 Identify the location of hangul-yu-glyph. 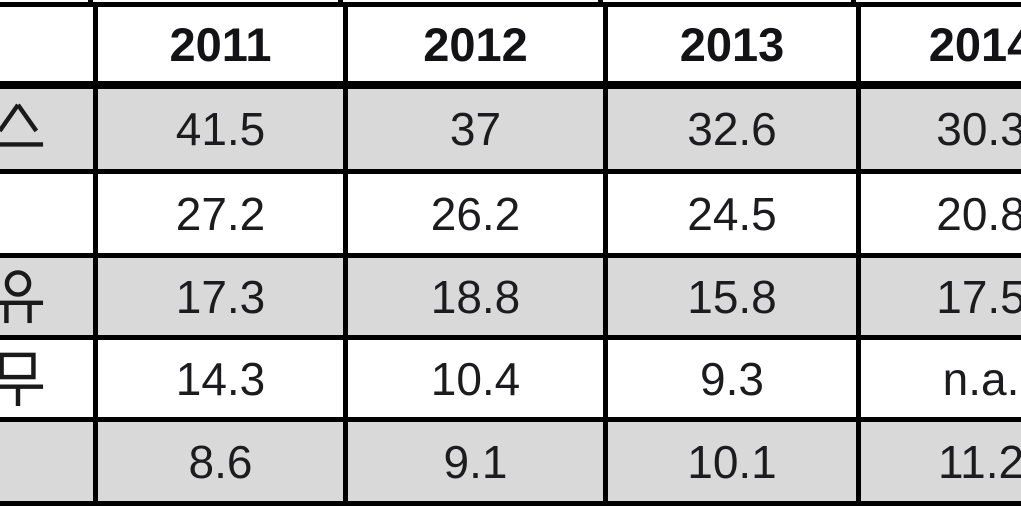
(22, 296).